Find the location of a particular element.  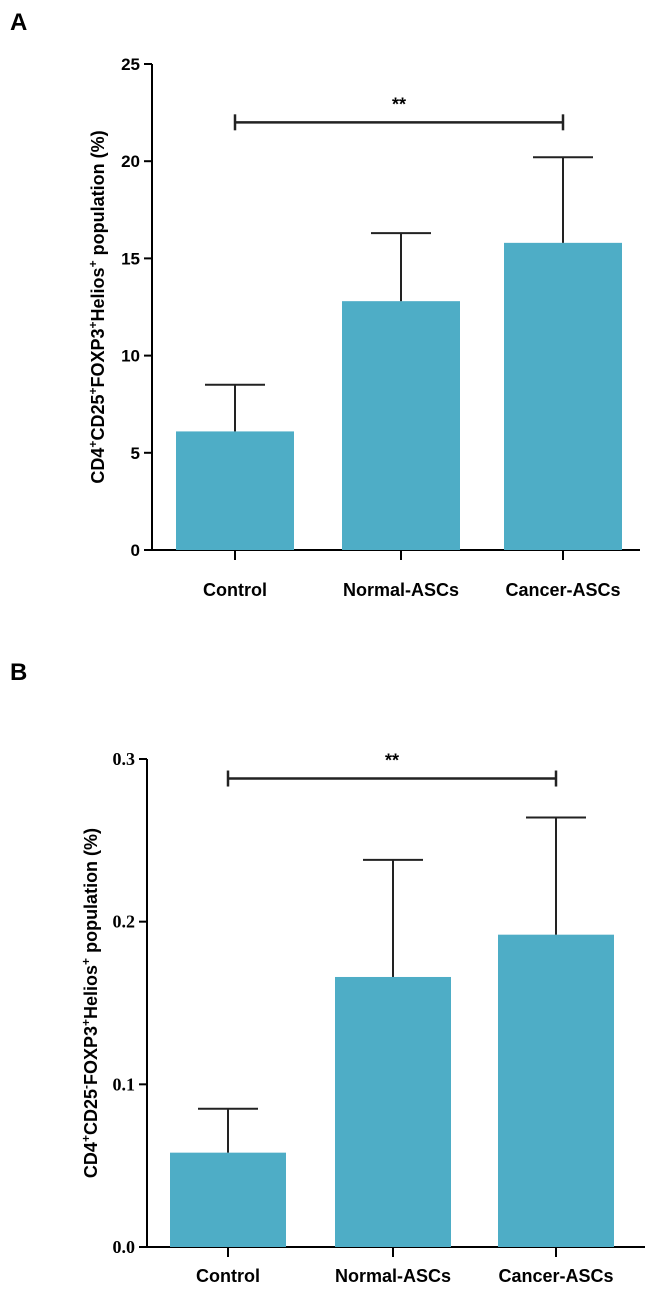

y-tick-label: 15 is located at coordinates (130, 258).